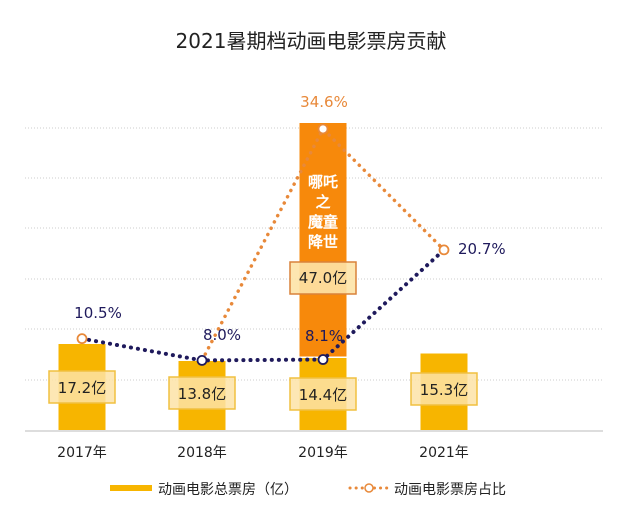 This screenshot has width=623, height=515. What do you see at coordinates (444, 250) in the screenshot?
I see `line-point-2021年` at bounding box center [444, 250].